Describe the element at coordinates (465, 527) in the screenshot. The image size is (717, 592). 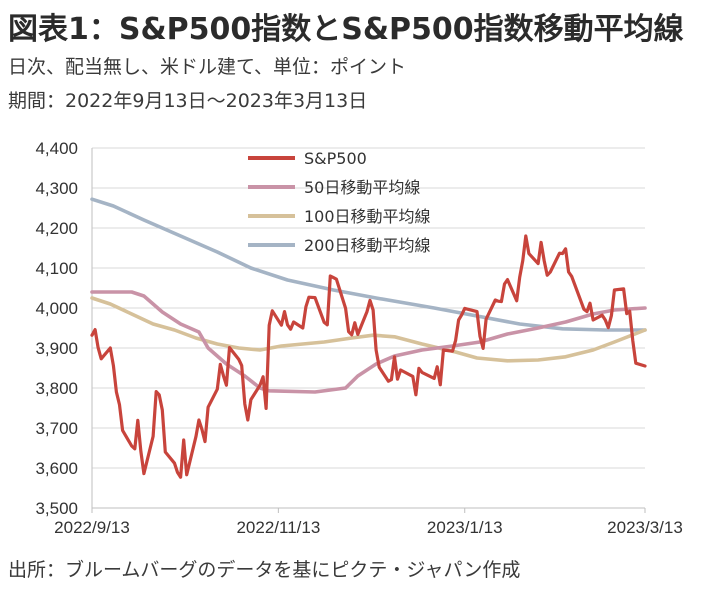
I see `x-tick-label: 2023/1/13` at that location.